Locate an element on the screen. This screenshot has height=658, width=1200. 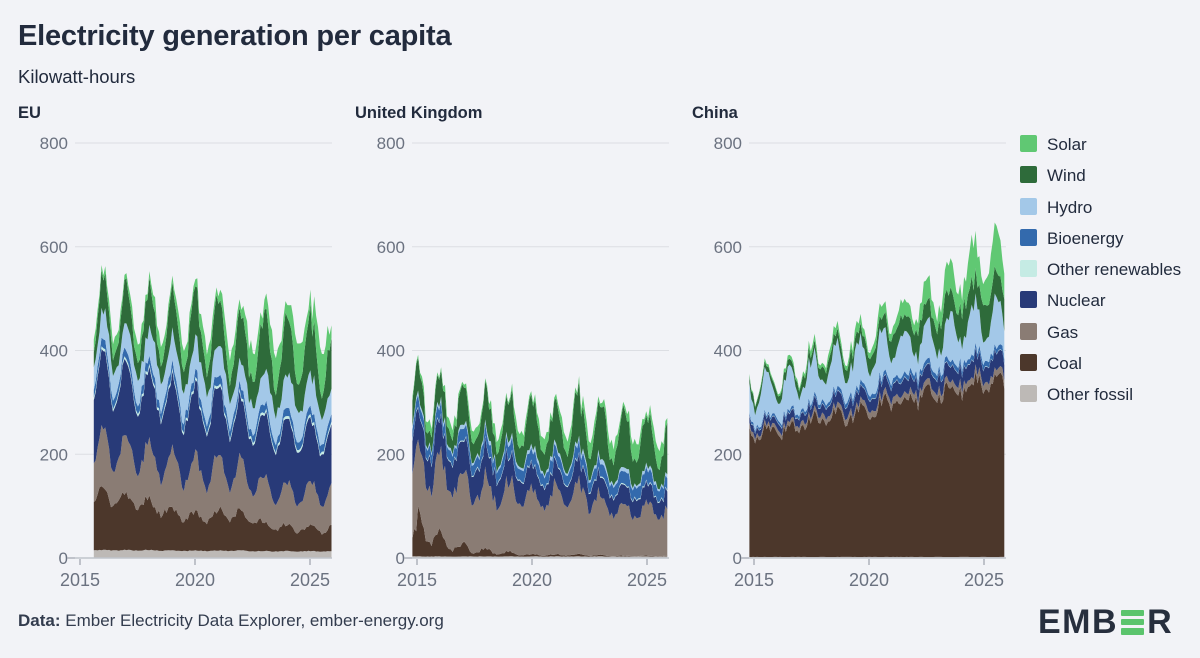
page-title: Electricity generation per capita is located at coordinates (235, 36).